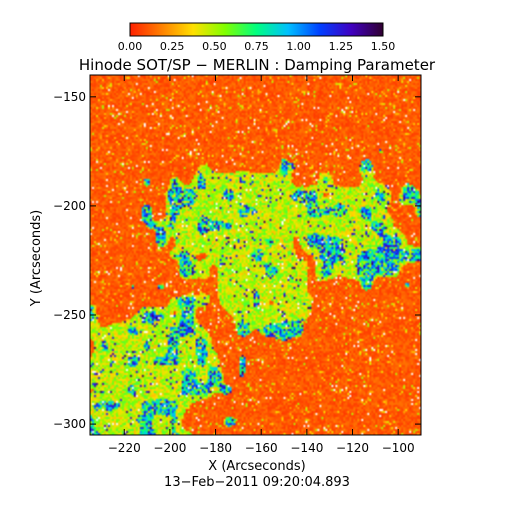  I want to click on colorbar-tick-label: 0.00, so click(130, 46).